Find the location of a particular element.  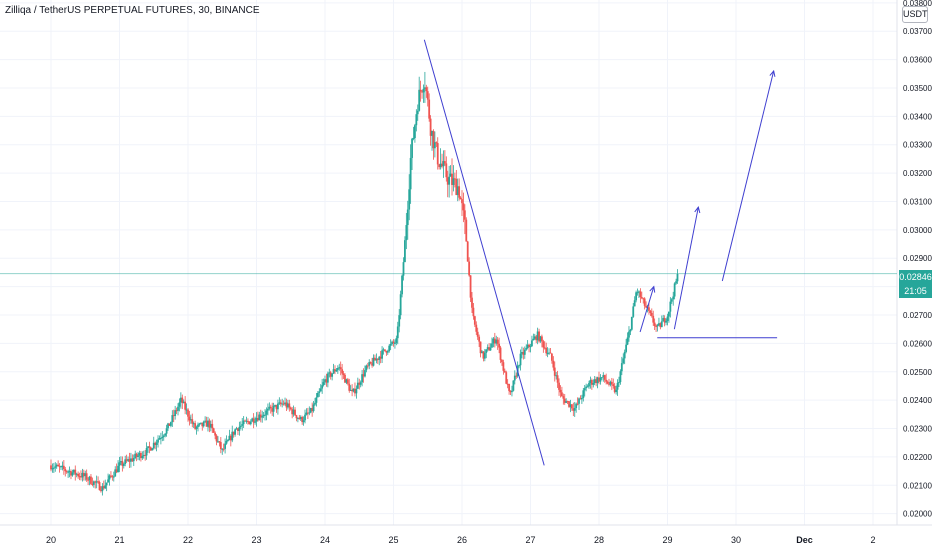

price-tick-label: 0.03700 is located at coordinates (917, 31).